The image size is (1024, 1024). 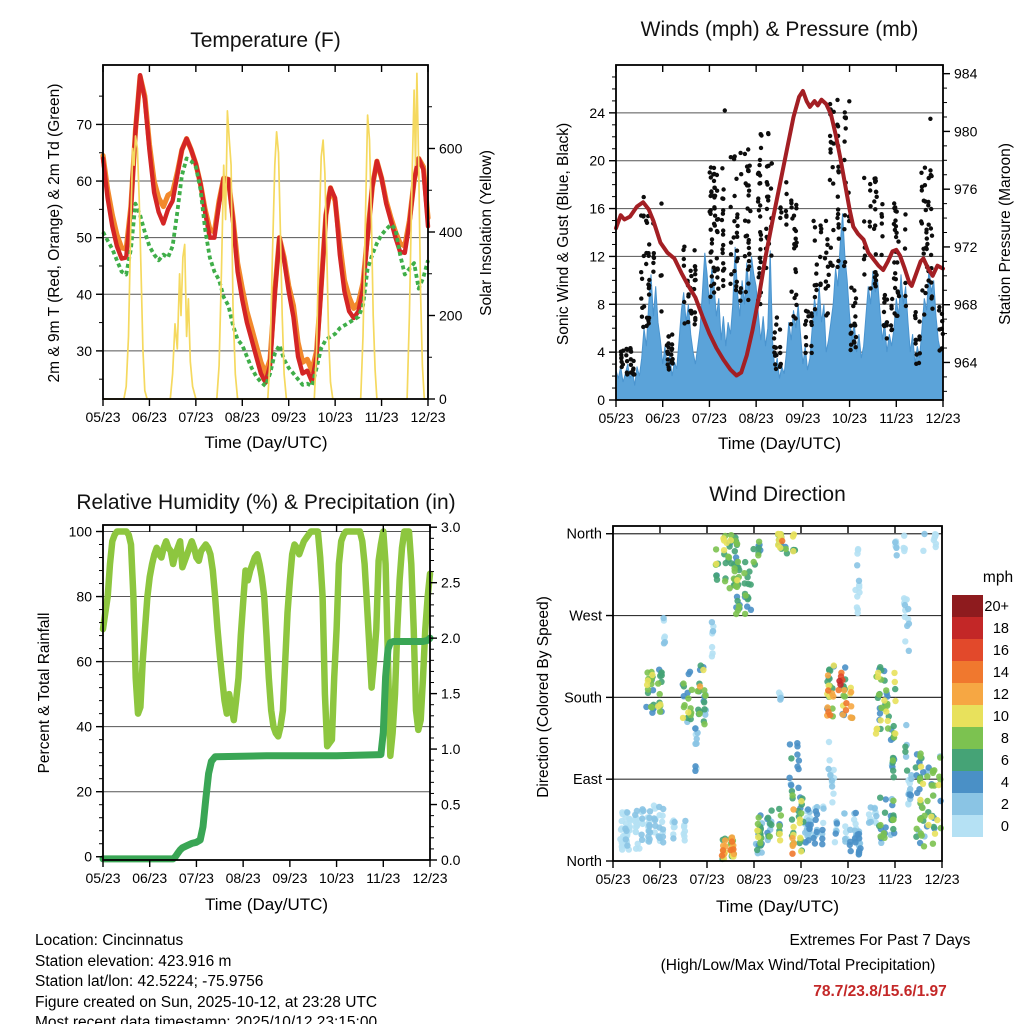 I want to click on svg-text: 14, so click(x=1001, y=673).